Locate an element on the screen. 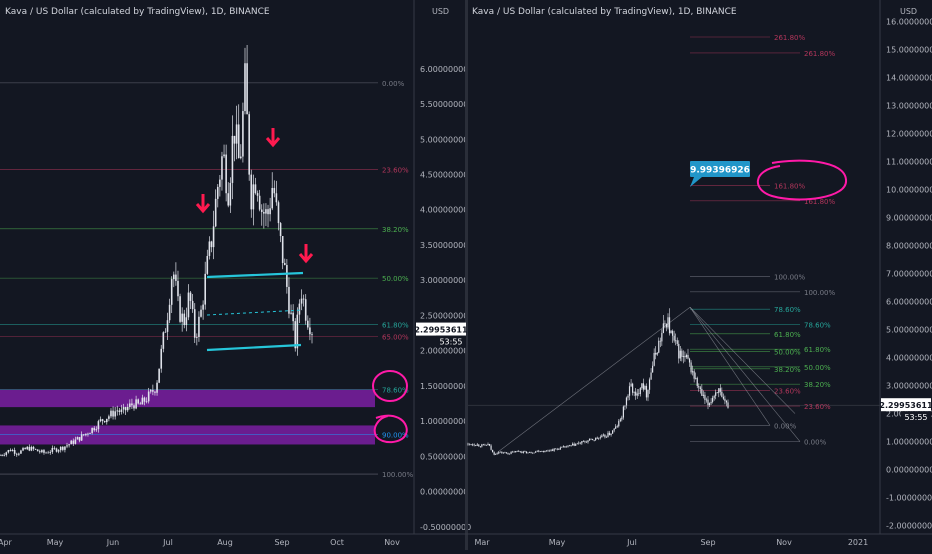  left-y-tick: 3.00000000 is located at coordinates (444, 280).